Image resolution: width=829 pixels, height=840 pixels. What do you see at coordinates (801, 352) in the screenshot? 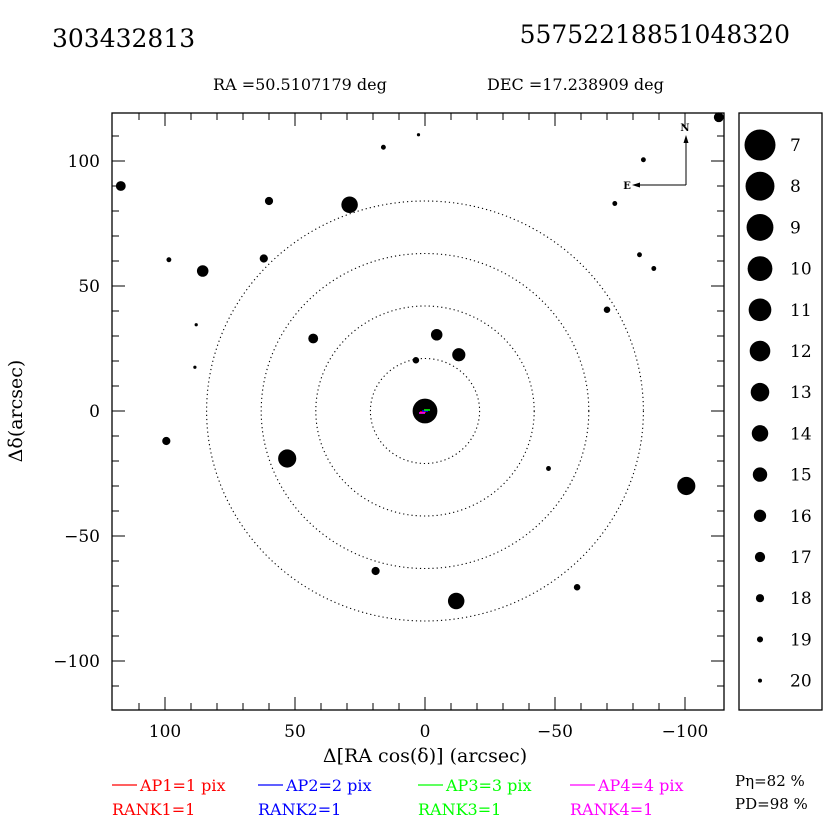
I see `legend-label: 12` at bounding box center [801, 352].